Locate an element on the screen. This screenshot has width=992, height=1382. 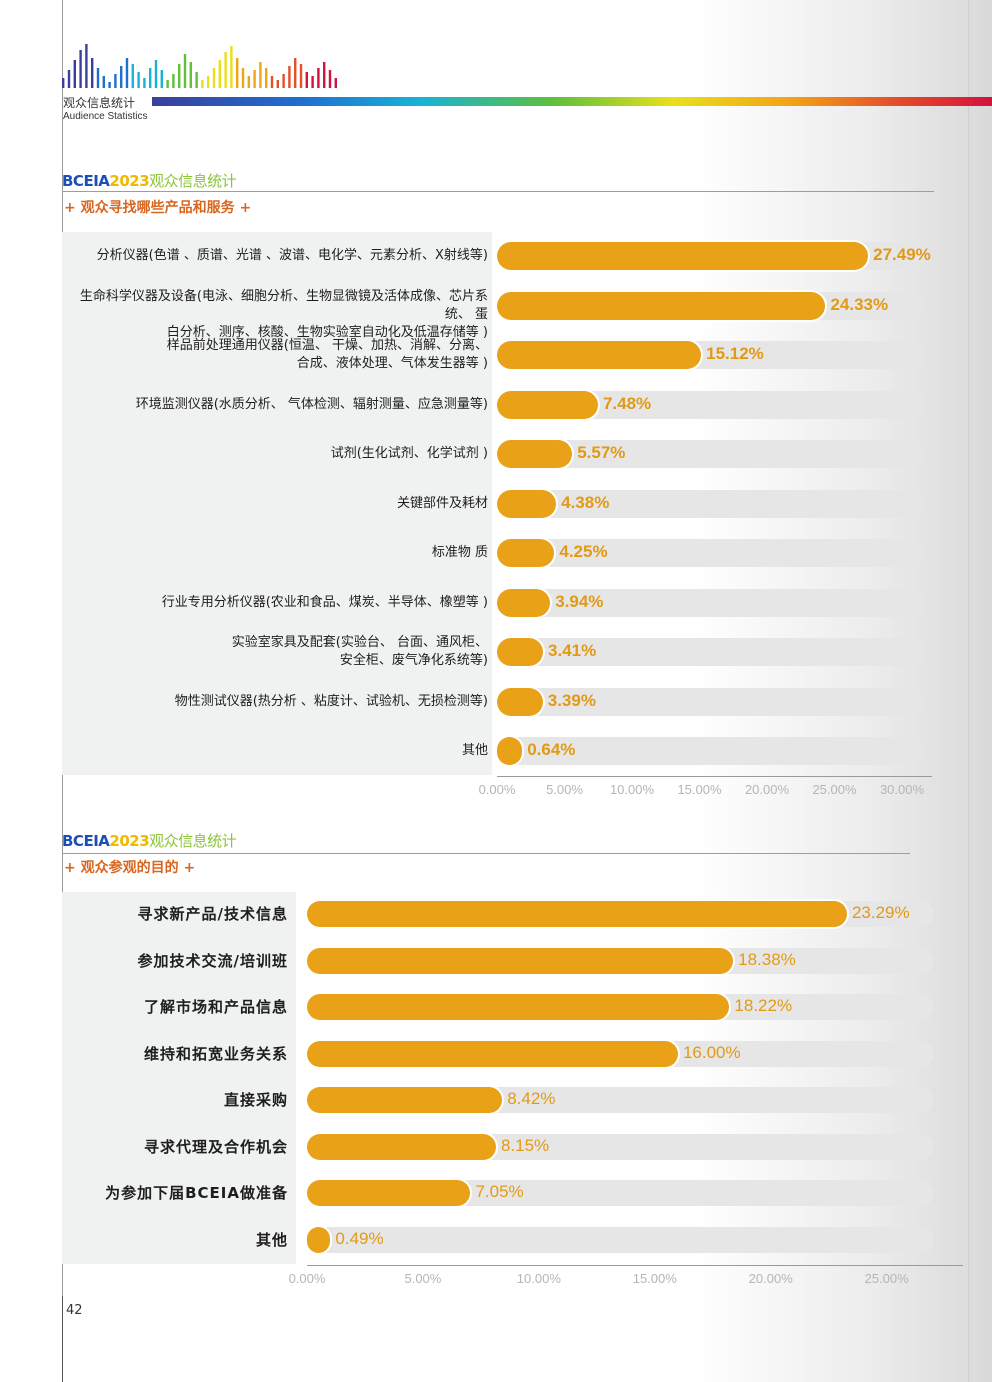
category-label: 物性测试仪器(热分析 、粘度计、试验机、无损检测等) is located at coordinates (331, 701).